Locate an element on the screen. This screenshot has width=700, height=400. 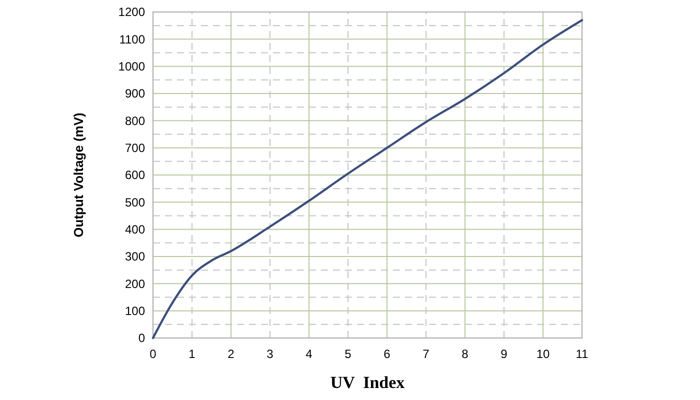
x-tick-label: 7 is located at coordinates (426, 354).